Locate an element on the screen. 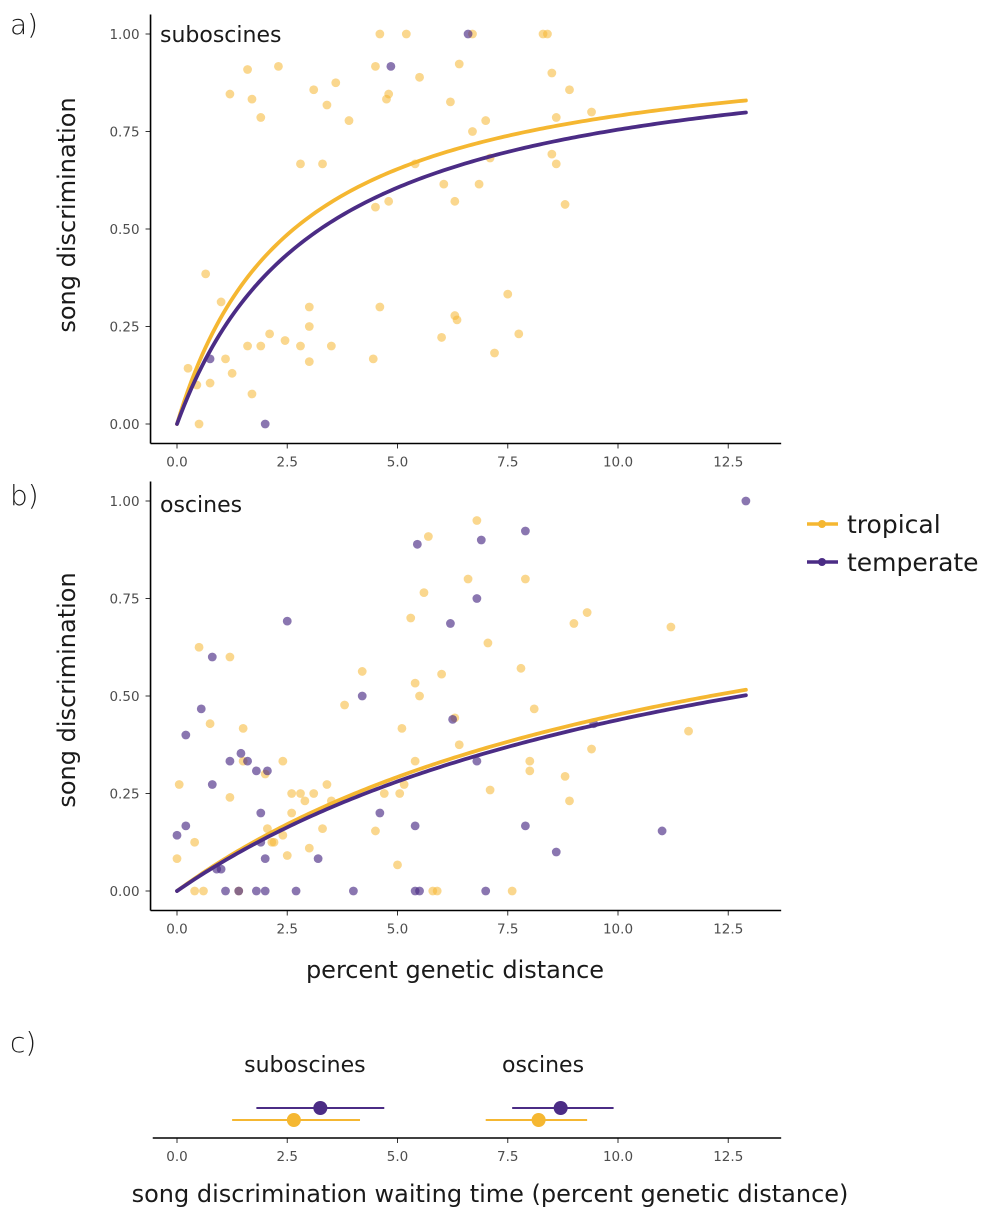 The width and height of the screenshot is (982, 1216). legend-item-temperate: temperate is located at coordinates (893, 562).